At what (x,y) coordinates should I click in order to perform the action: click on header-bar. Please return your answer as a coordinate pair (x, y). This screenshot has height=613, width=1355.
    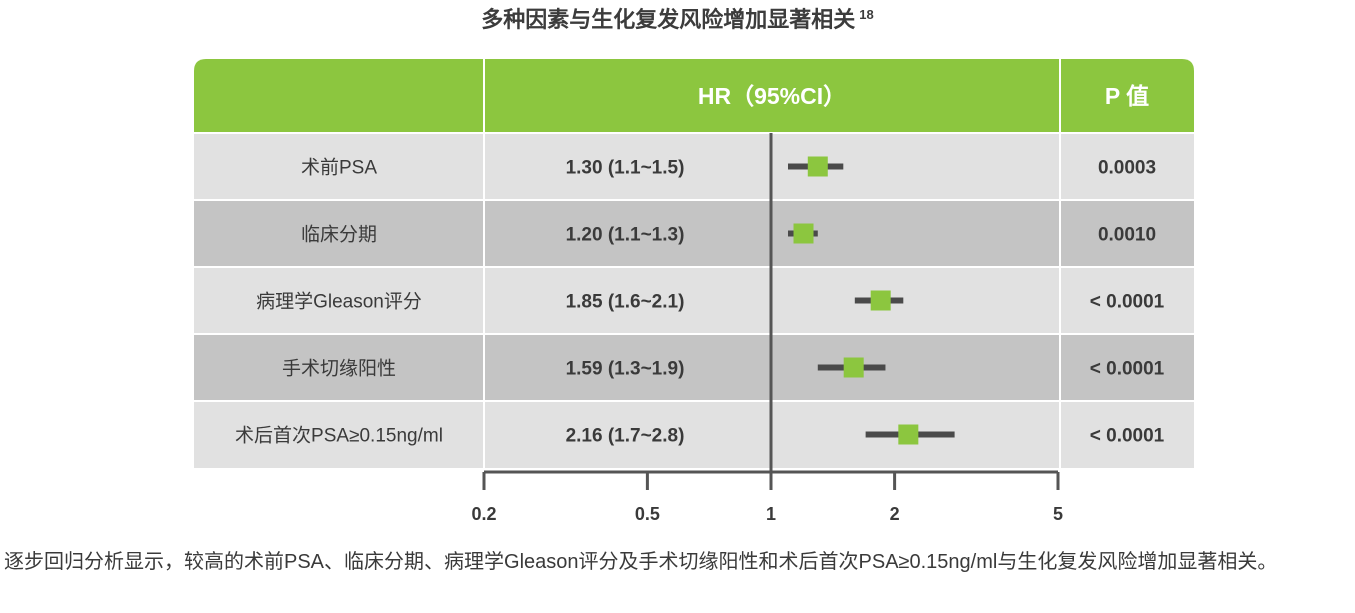
    Looking at the image, I should click on (694, 96).